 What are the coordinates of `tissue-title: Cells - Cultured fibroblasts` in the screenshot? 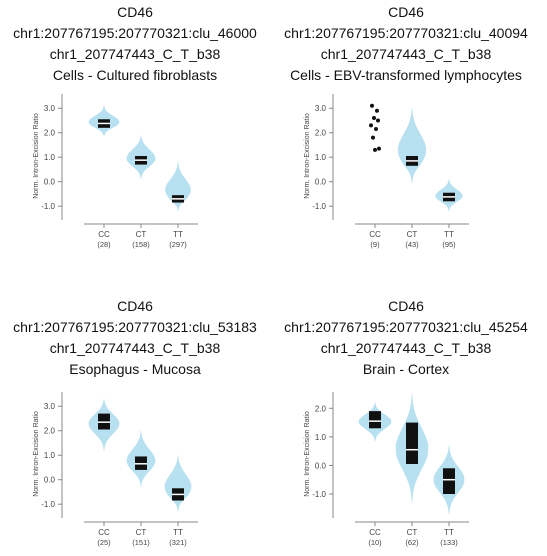 It's located at (135, 75).